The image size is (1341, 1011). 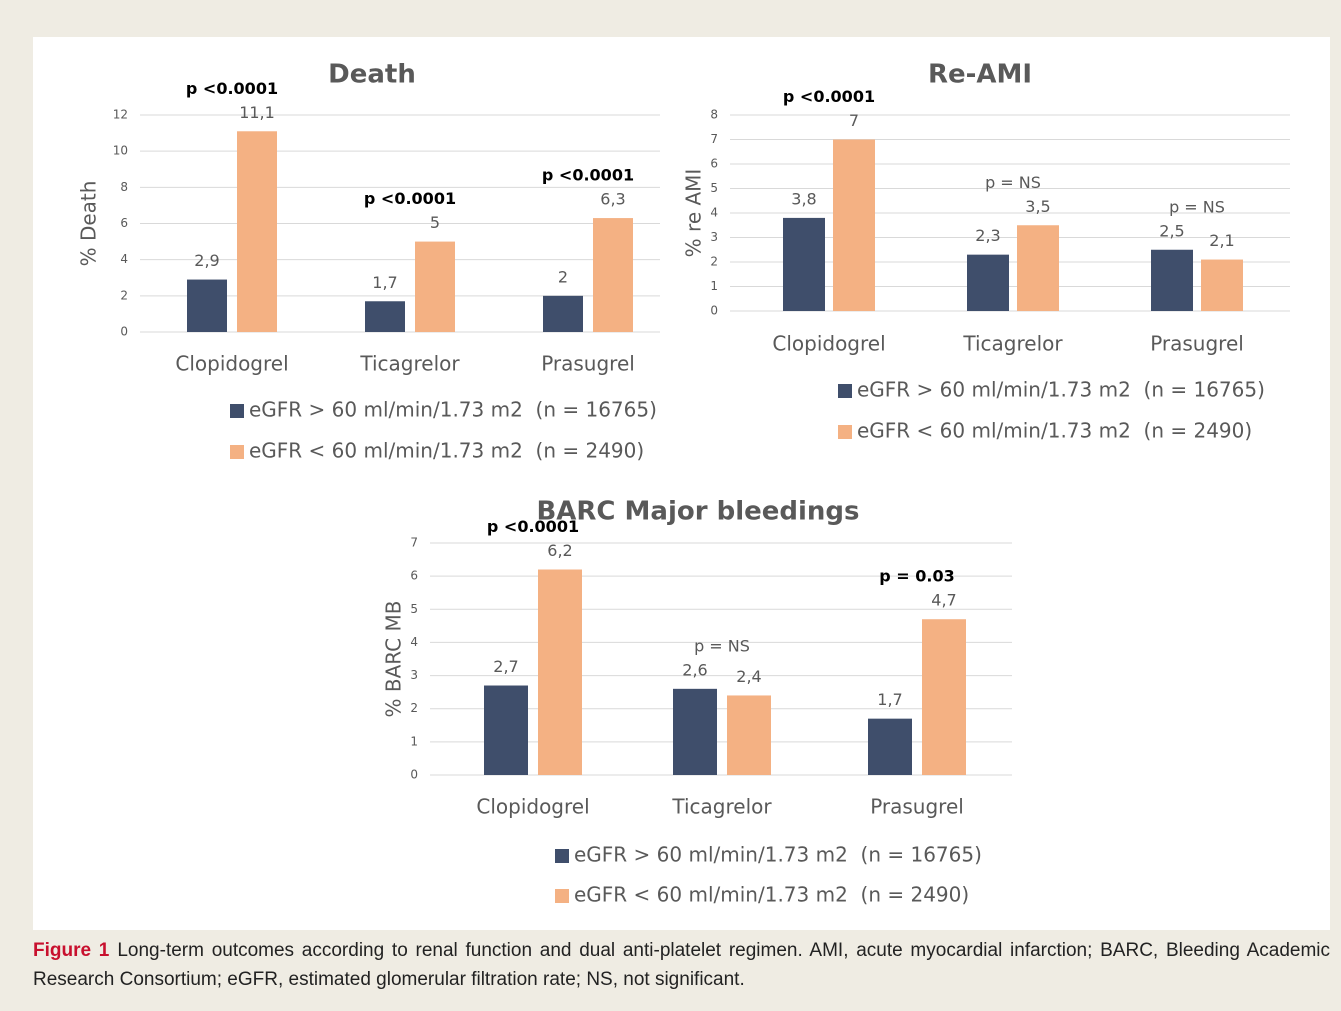 What do you see at coordinates (612, 199) in the screenshot?
I see `value-label: 6,3` at bounding box center [612, 199].